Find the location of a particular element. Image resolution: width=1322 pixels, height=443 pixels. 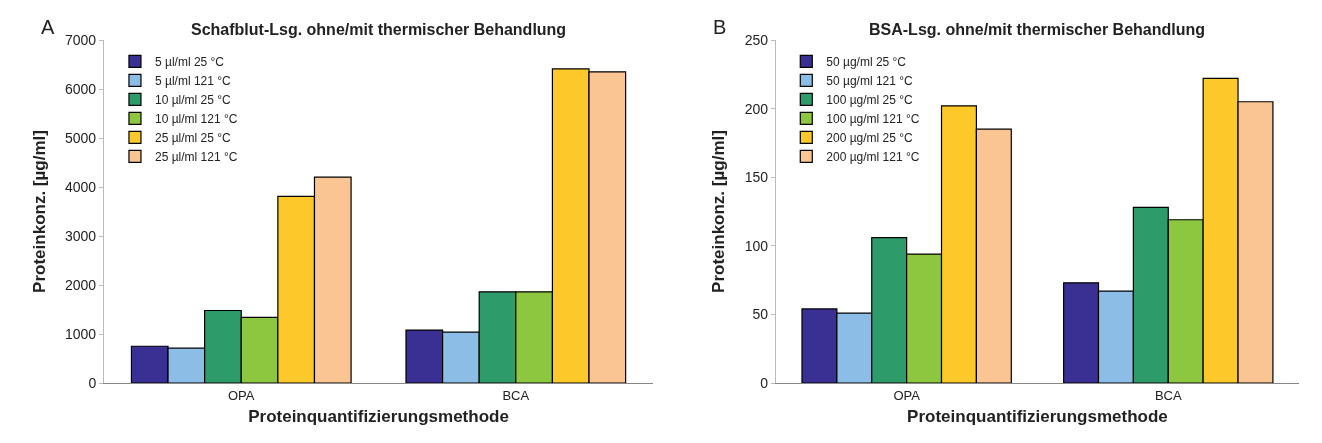

legend-label: 100 µg/ml 25 °C is located at coordinates (870, 100).